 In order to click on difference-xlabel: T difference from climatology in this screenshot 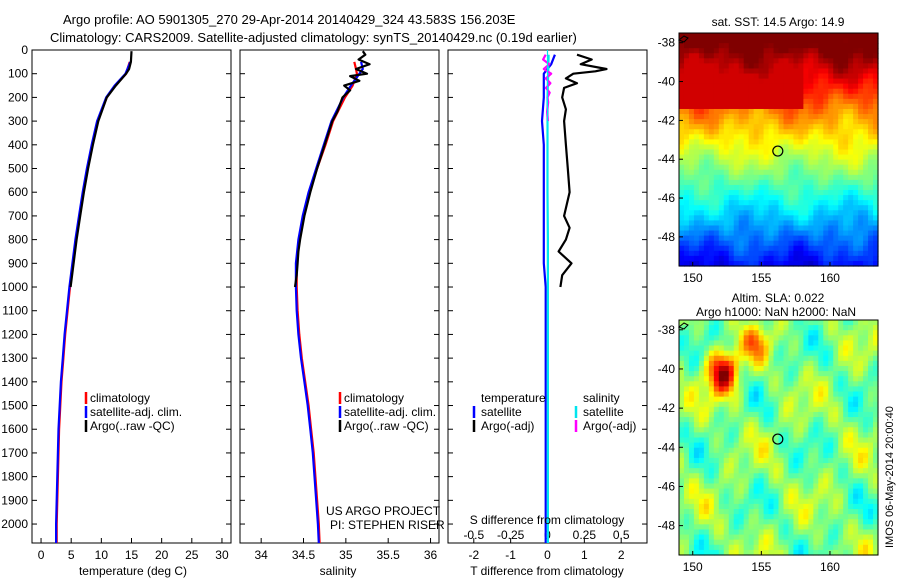, I will do `click(547, 571)`.